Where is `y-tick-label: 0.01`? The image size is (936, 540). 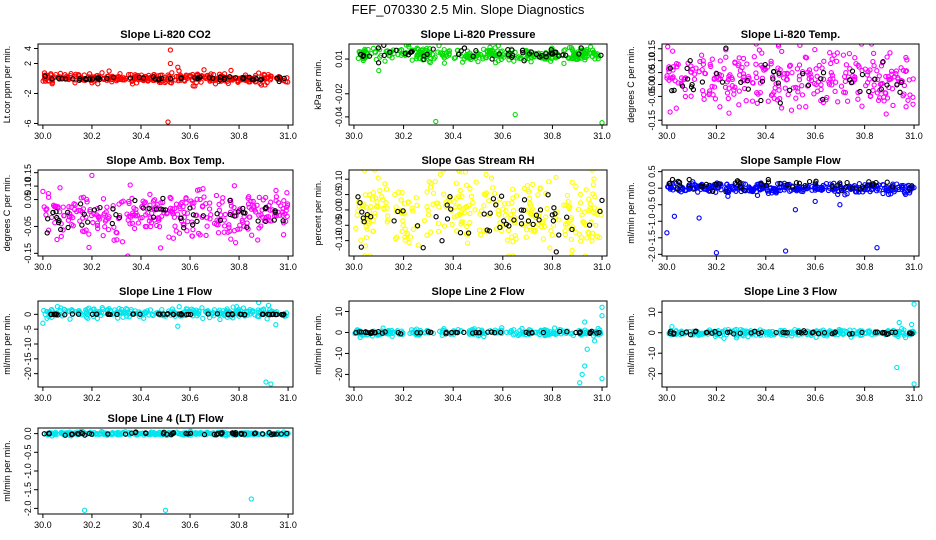
y-tick-label: 0.01 is located at coordinates (339, 59).